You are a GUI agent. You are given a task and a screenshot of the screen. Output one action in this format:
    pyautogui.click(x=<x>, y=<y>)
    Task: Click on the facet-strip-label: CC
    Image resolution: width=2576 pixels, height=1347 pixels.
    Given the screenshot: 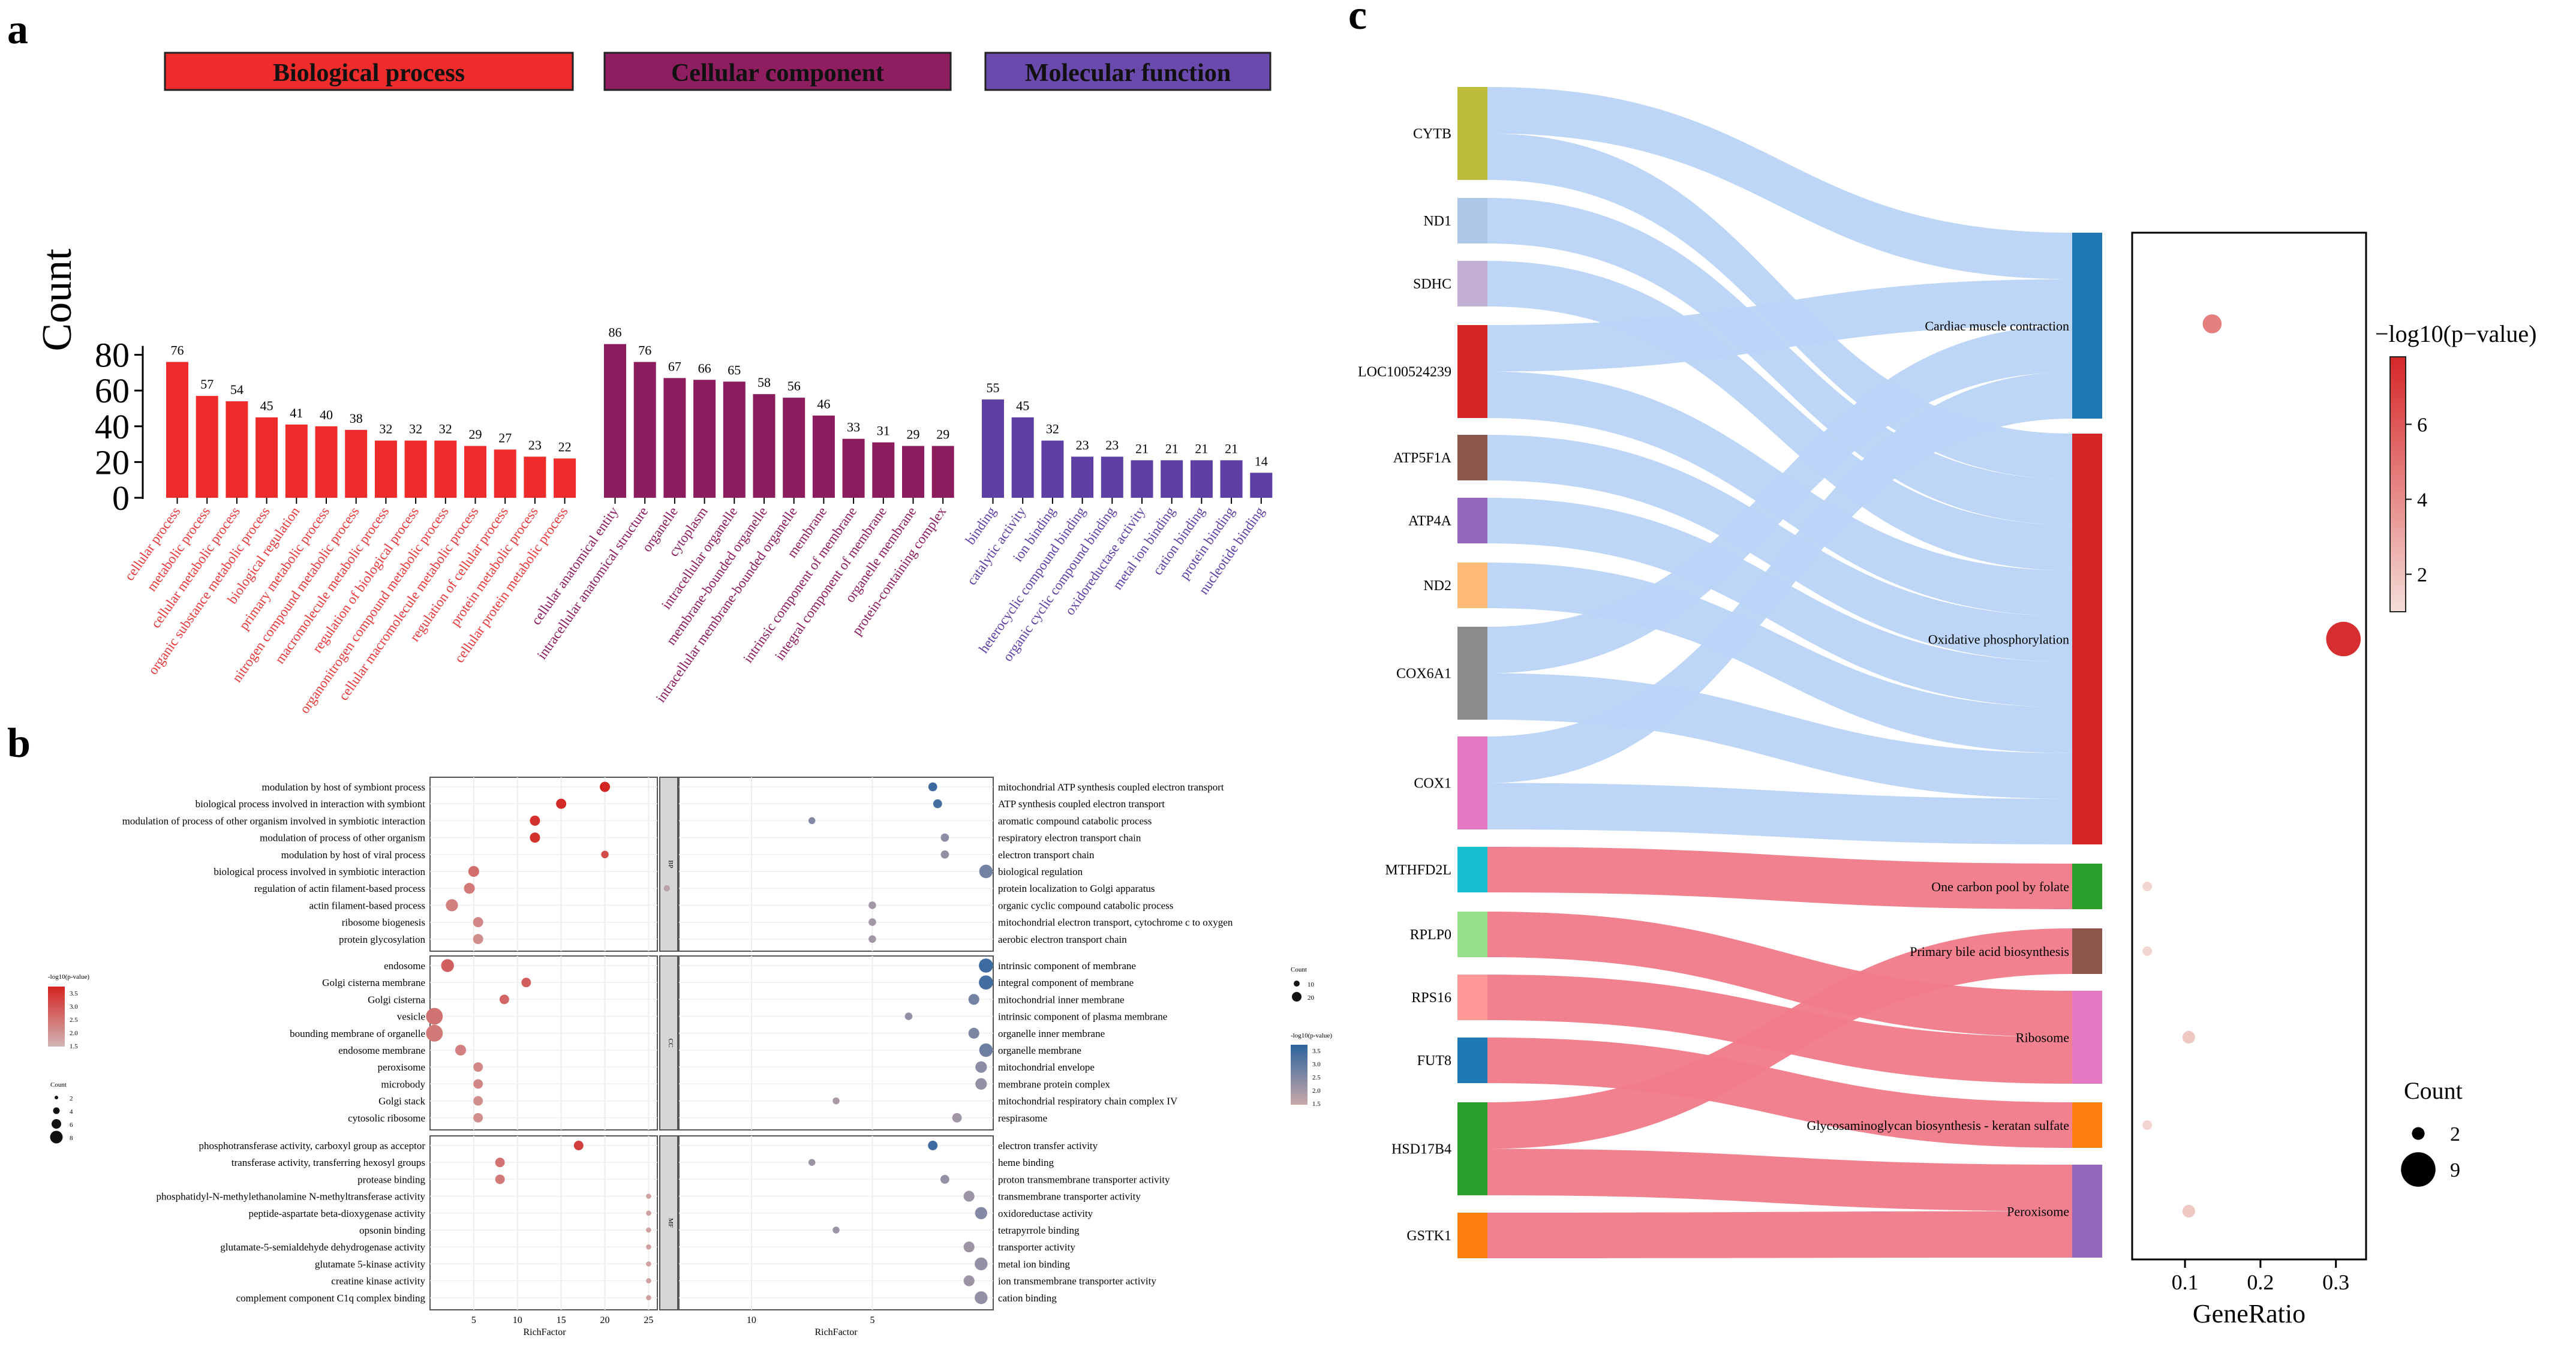 What is the action you would take?
    pyautogui.click(x=670, y=1043)
    